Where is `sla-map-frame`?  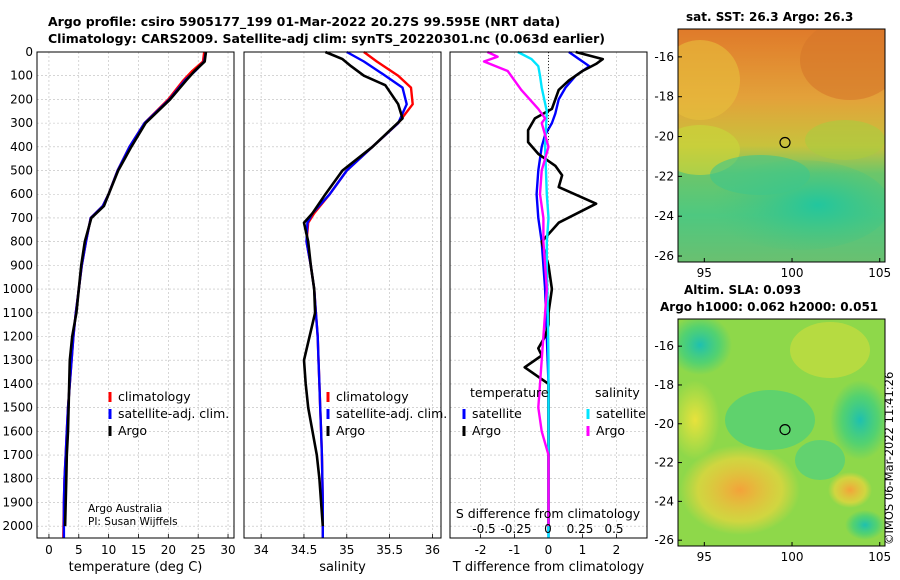 sla-map-frame is located at coordinates (781, 432).